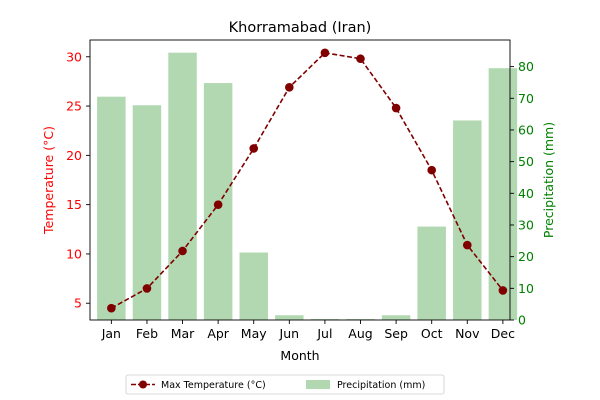 The width and height of the screenshot is (600, 400). What do you see at coordinates (254, 148) in the screenshot?
I see `temperature-point-may` at bounding box center [254, 148].